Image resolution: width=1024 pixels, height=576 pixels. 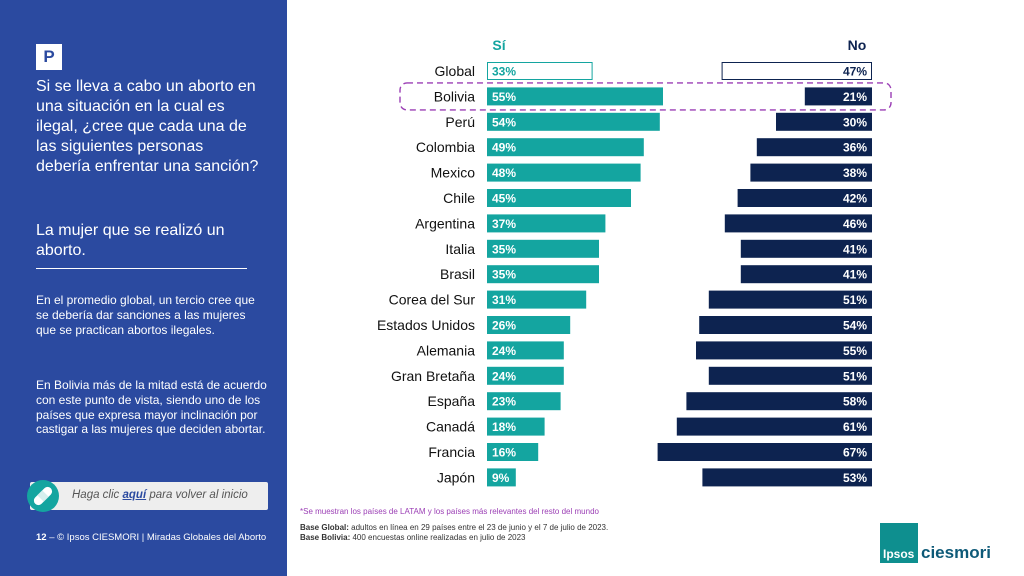 I want to click on ipsos-logo-box: Ipsos, so click(x=899, y=543).